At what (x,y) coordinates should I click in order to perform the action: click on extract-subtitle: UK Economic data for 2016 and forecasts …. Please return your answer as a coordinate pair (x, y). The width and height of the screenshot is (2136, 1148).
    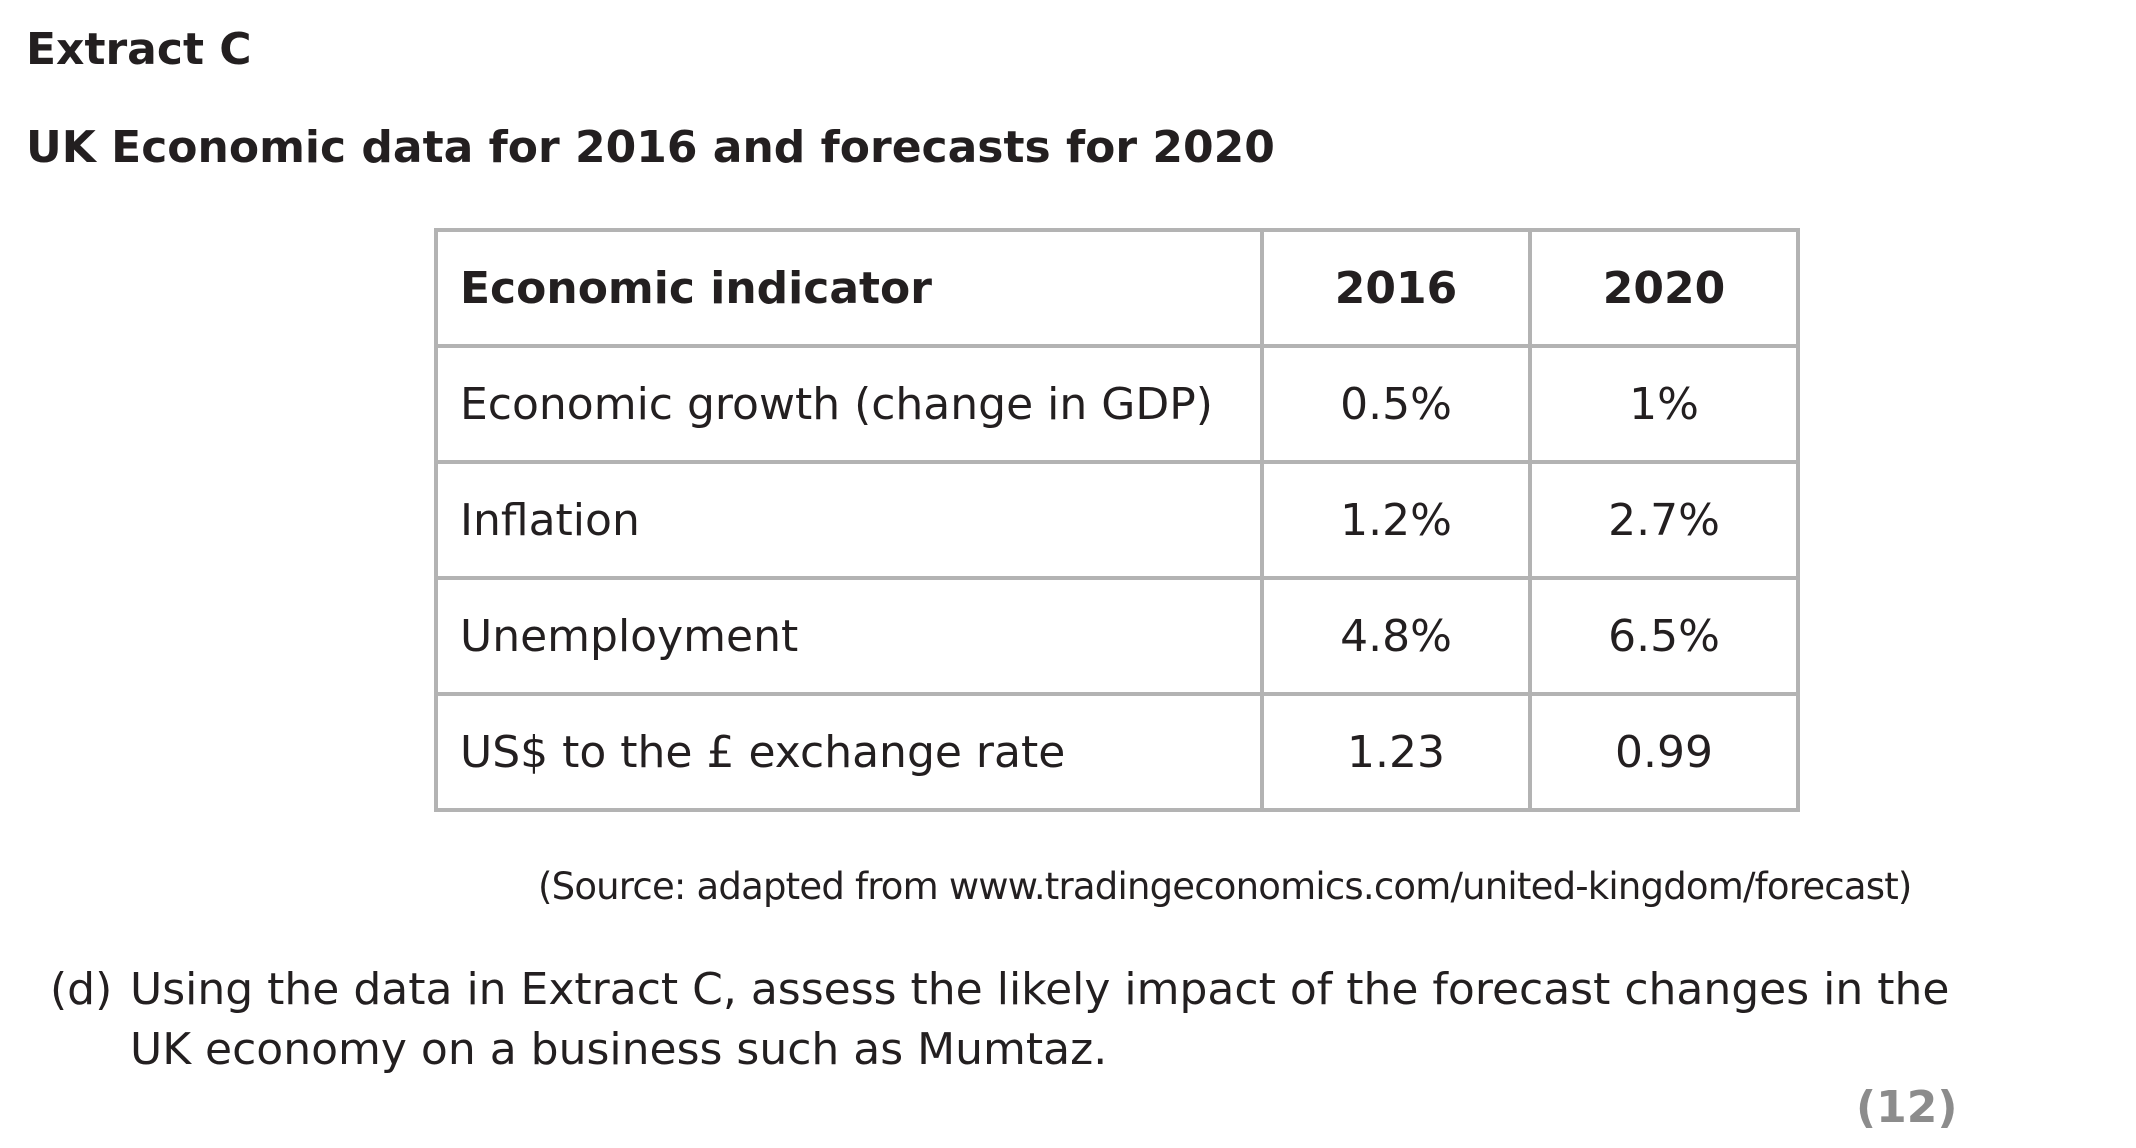
    Looking at the image, I should click on (650, 147).